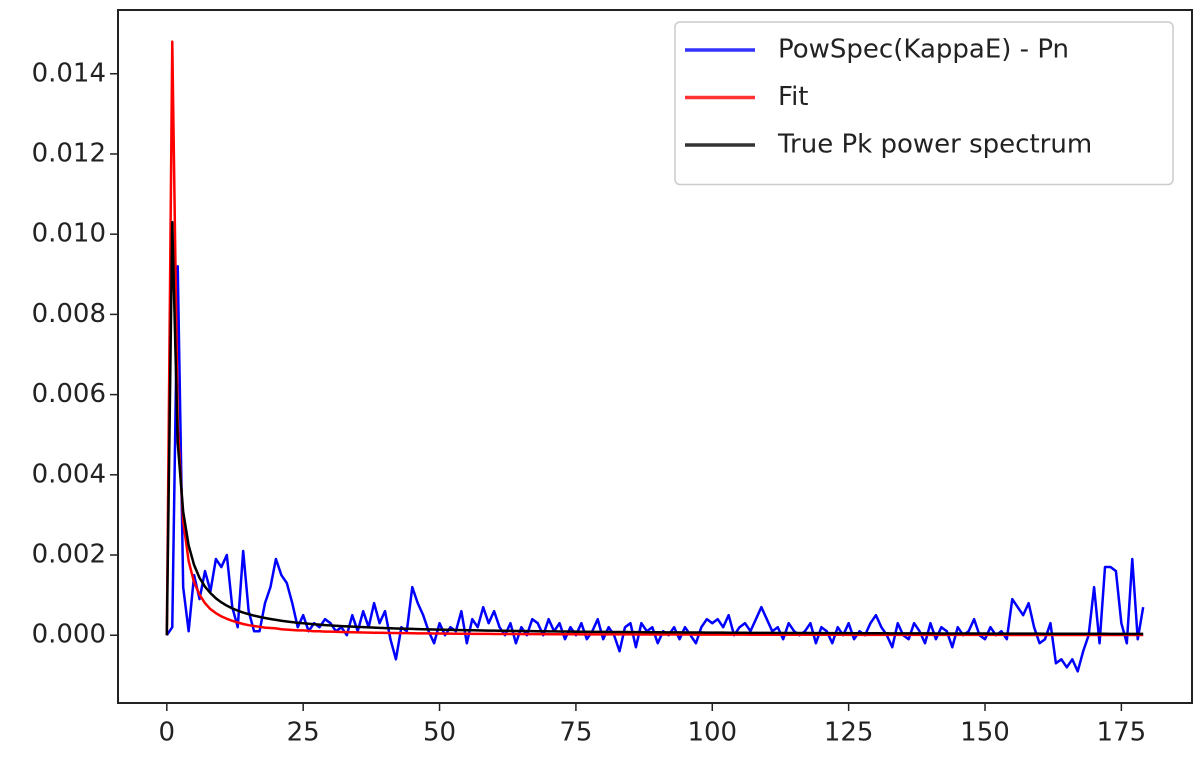 Image resolution: width=1200 pixels, height=759 pixels. I want to click on x-tick-label: 150, so click(985, 733).